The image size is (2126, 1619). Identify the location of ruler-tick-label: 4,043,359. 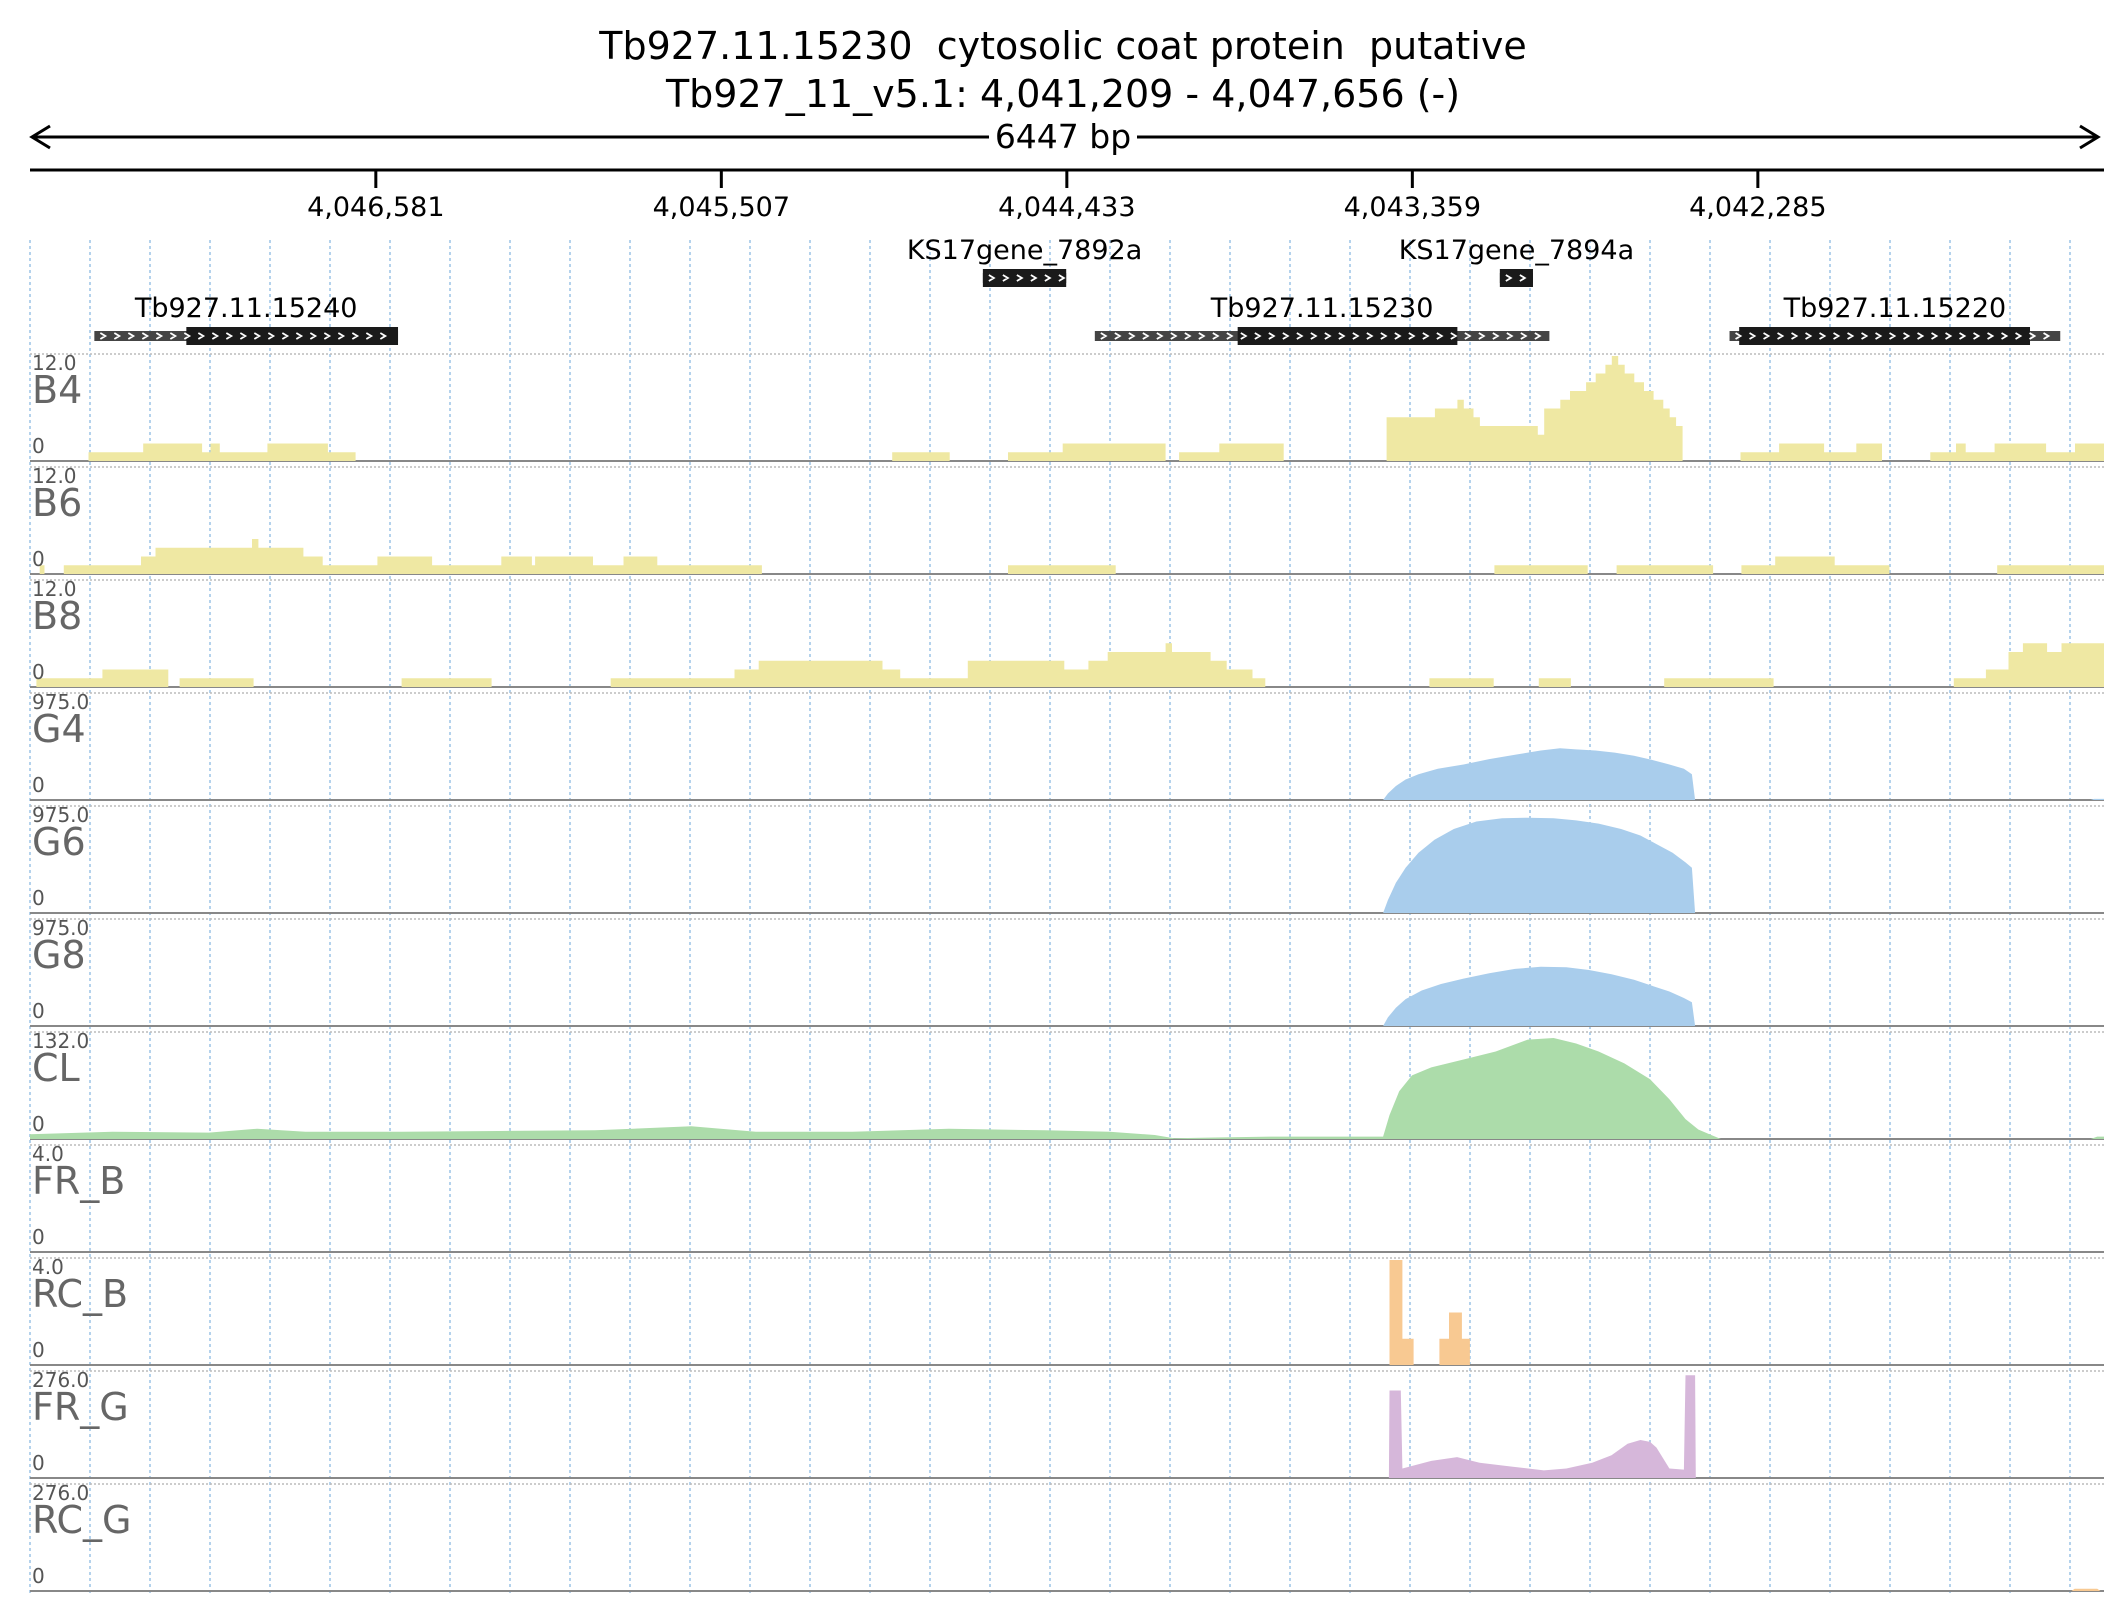
(1412, 207).